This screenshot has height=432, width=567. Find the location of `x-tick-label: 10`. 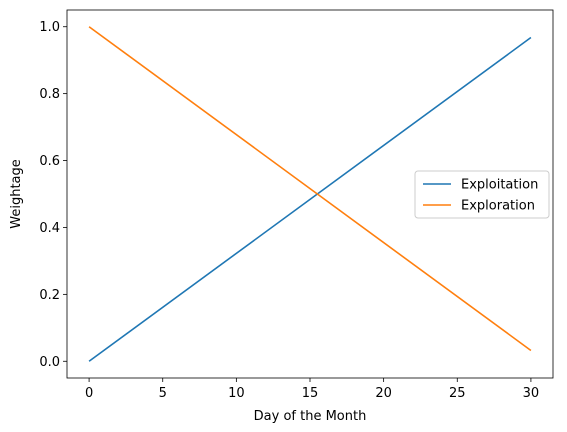

x-tick-label: 10 is located at coordinates (236, 393).